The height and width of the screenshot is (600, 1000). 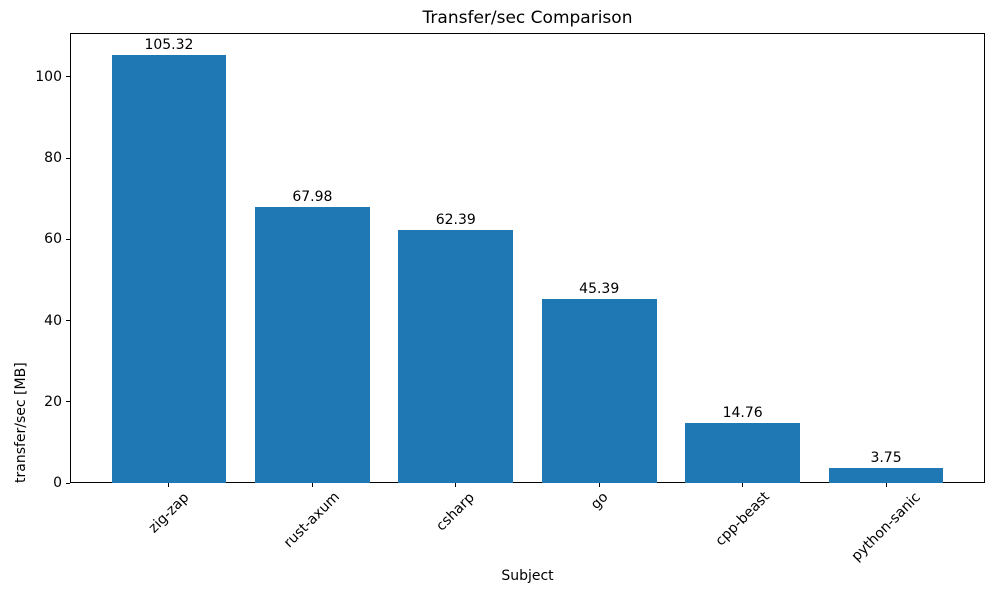 I want to click on y-tick-label: 80, so click(x=53, y=158).